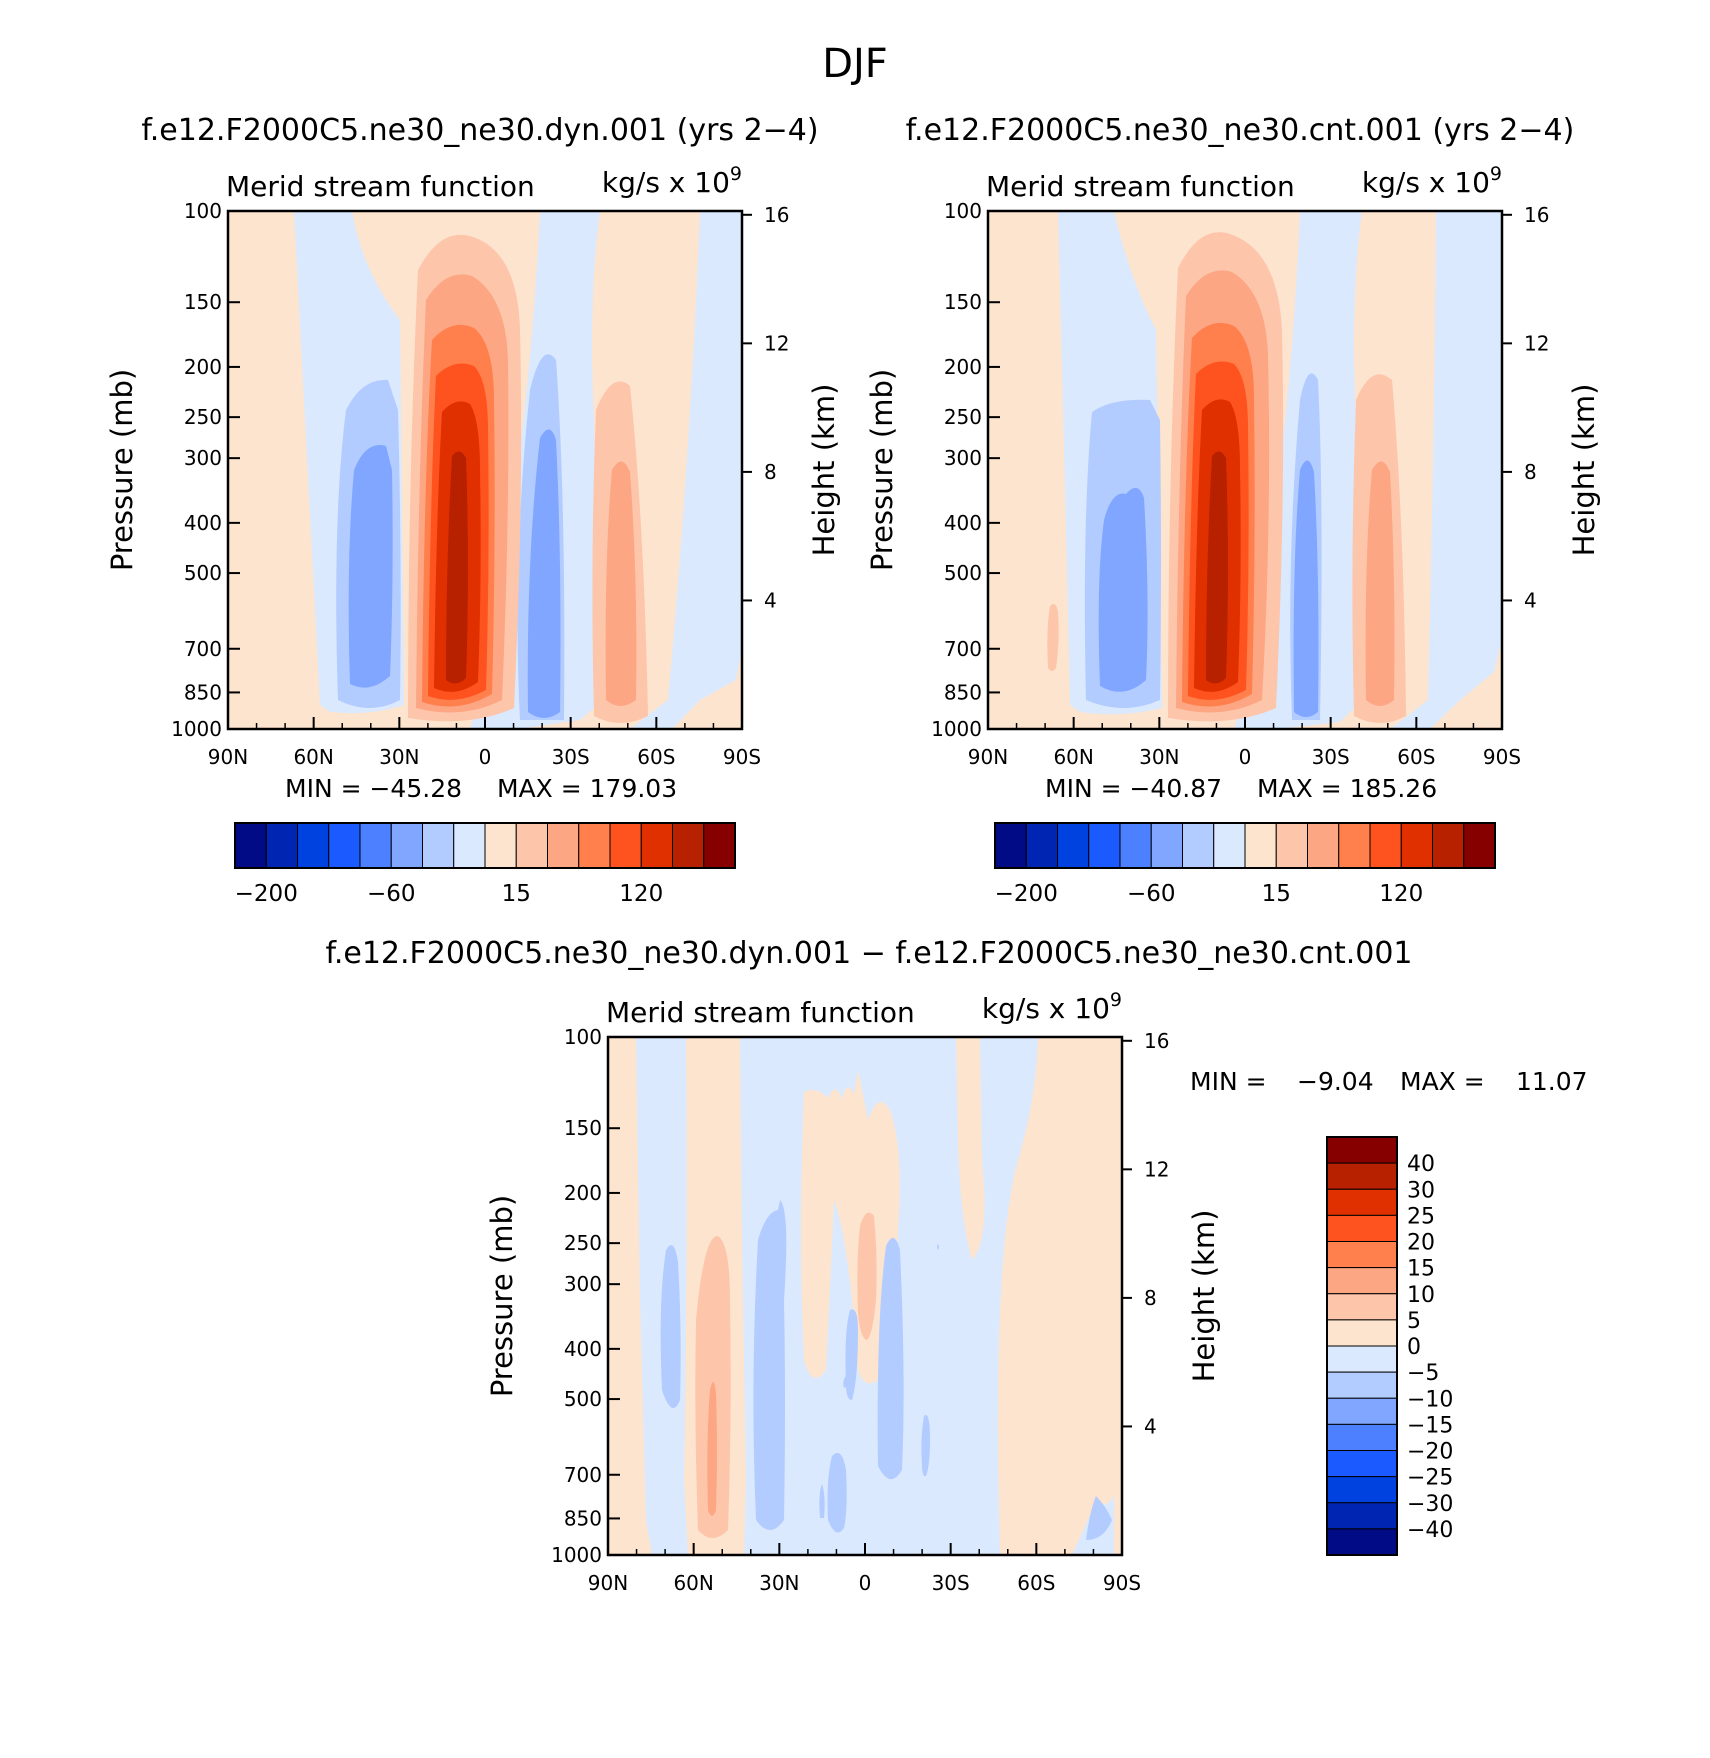  What do you see at coordinates (760, 1012) in the screenshot?
I see `panel-diff-left-label: Merid stream function` at bounding box center [760, 1012].